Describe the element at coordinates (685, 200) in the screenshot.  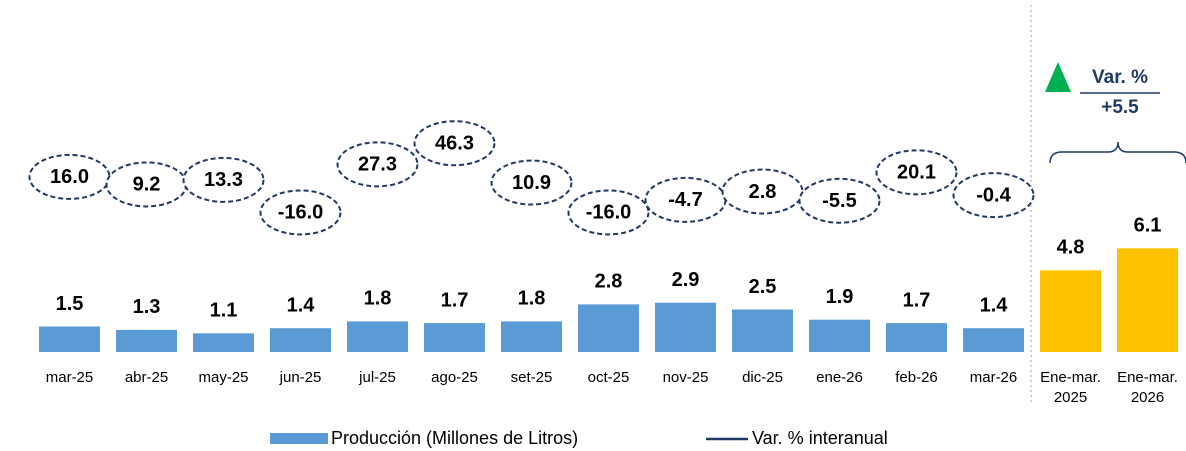
I see `var-label: -4.7` at that location.